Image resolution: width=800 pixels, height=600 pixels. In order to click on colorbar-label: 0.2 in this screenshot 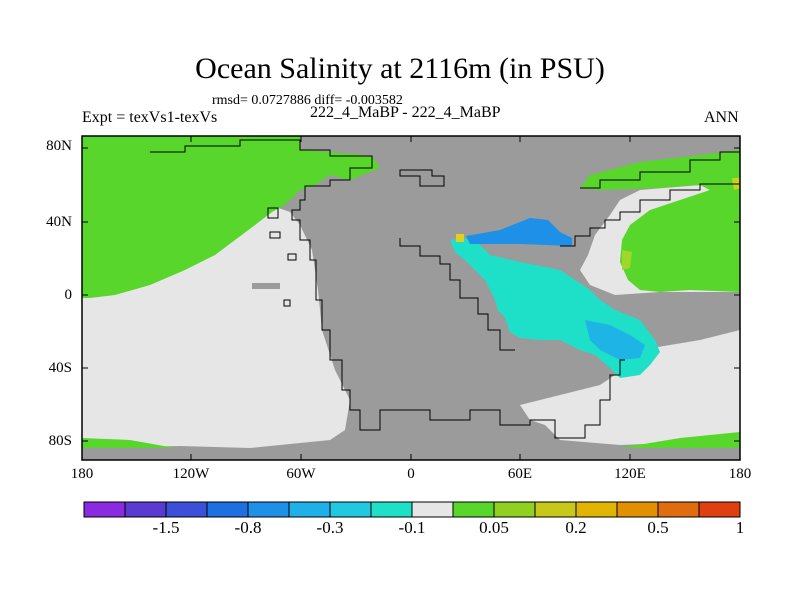, I will do `click(576, 527)`.